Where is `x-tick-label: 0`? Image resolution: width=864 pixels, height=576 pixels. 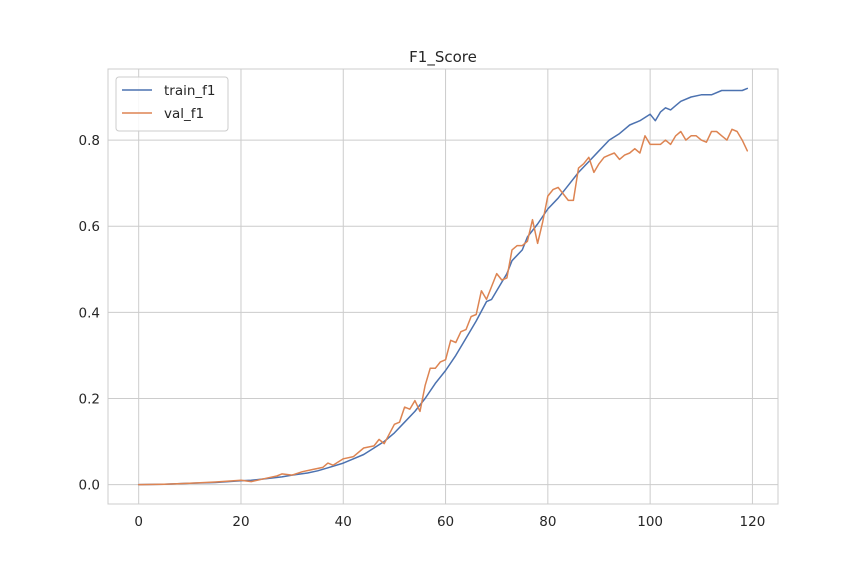 x-tick-label: 0 is located at coordinates (138, 522).